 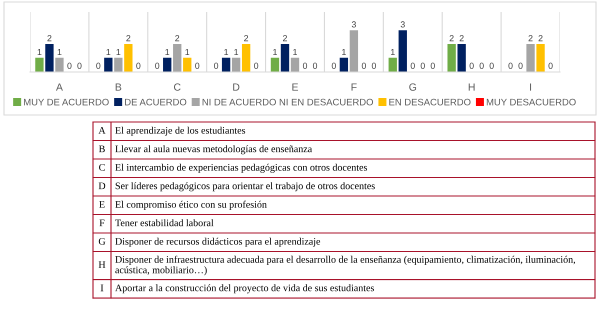 What do you see at coordinates (531, 87) in the screenshot?
I see `x-tick-label: I` at bounding box center [531, 87].